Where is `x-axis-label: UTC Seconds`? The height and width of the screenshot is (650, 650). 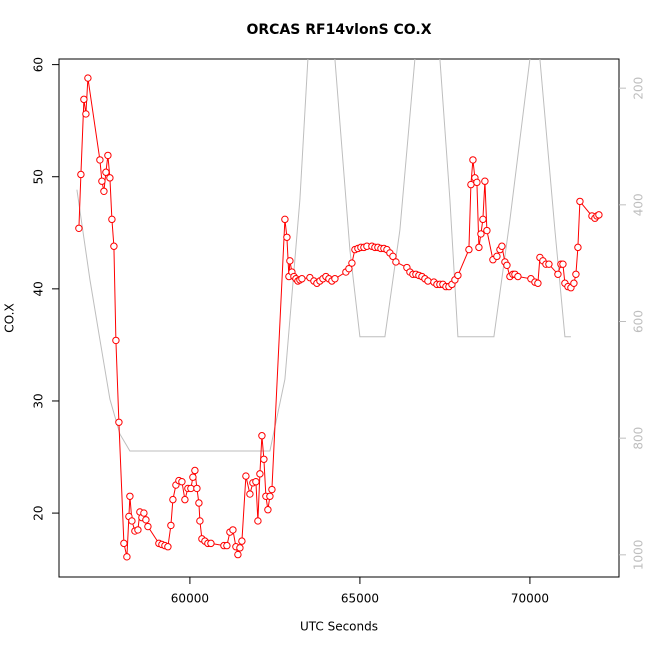 x-axis-label: UTC Seconds is located at coordinates (339, 627).